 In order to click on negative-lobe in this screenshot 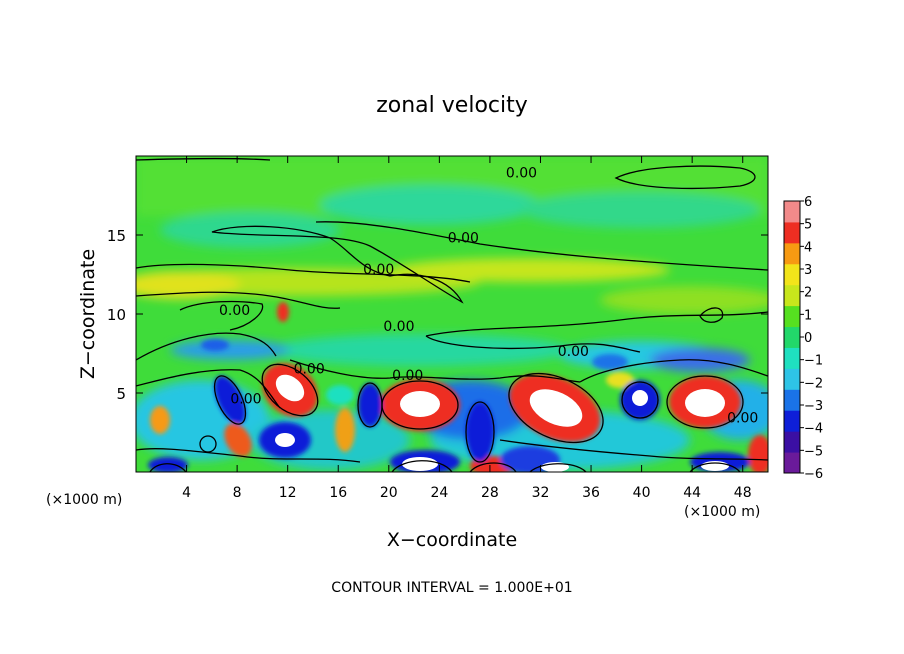, I will do `click(340, 395)`.